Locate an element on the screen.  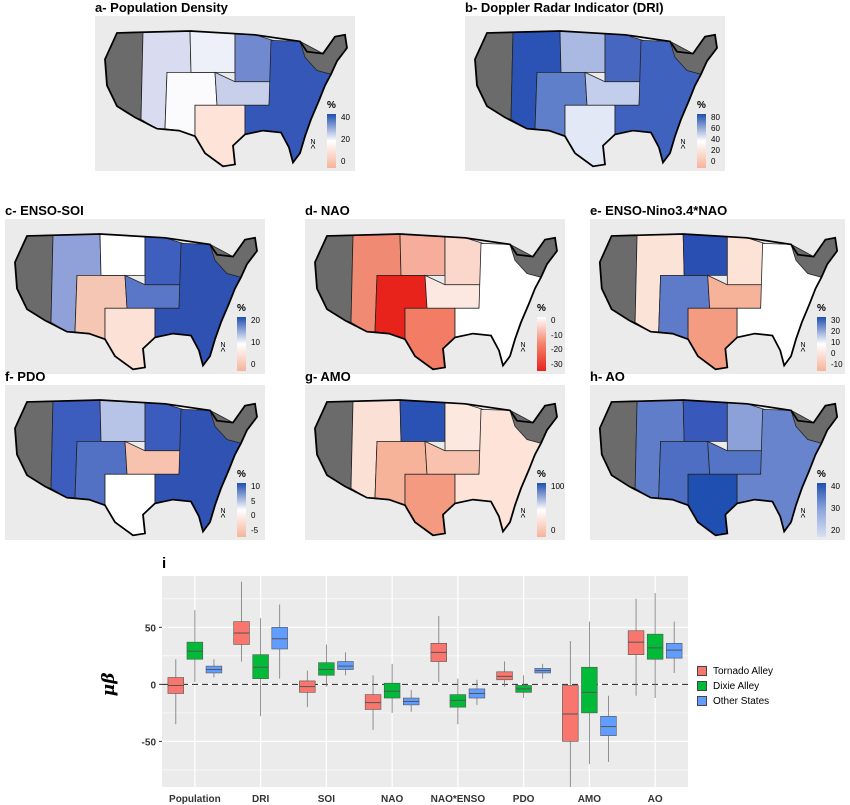
panel-ao: h- AO N ^% 40 30 20 is located at coordinates (720, 460).